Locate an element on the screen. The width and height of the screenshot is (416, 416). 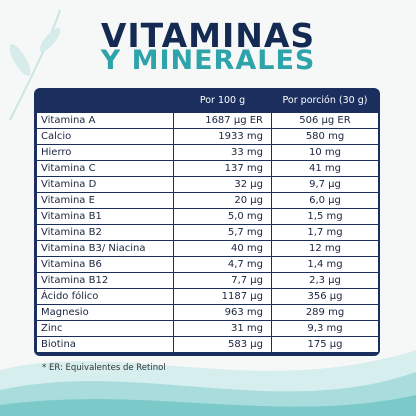
nutrient-value: 6,0 µg is located at coordinates (325, 200).